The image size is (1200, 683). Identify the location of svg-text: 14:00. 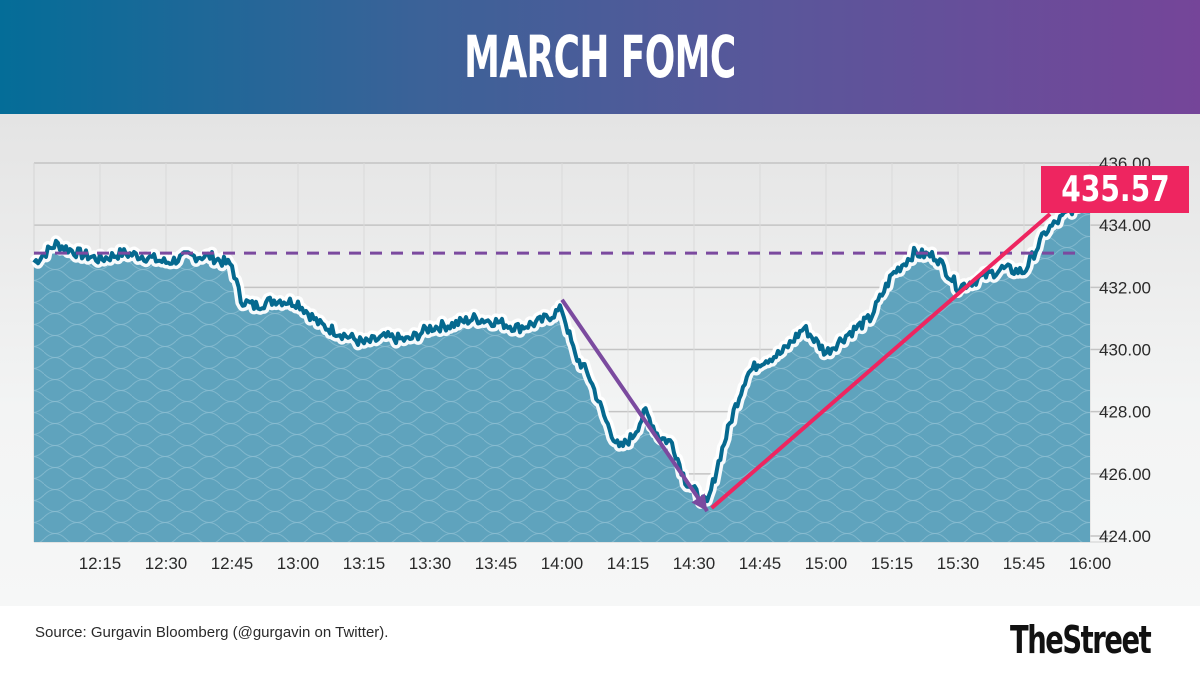
(562, 563).